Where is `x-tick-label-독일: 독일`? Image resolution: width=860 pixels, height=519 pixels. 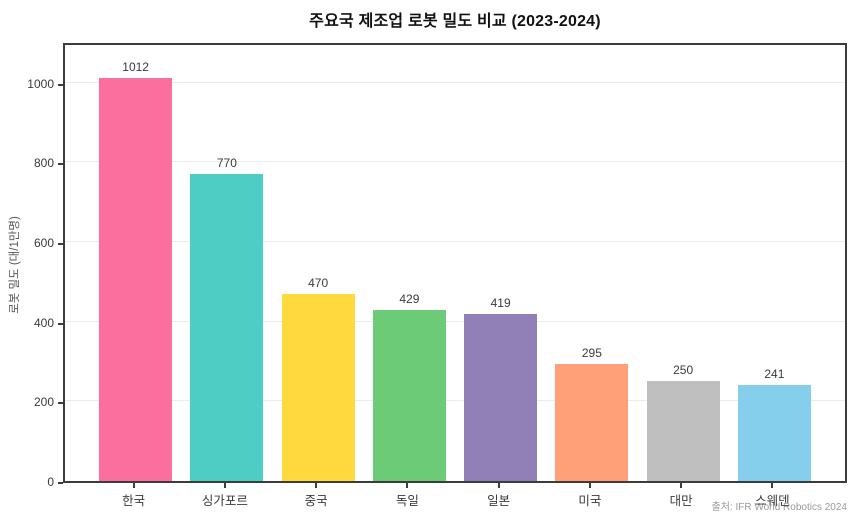 x-tick-label-독일: 독일 is located at coordinates (407, 501).